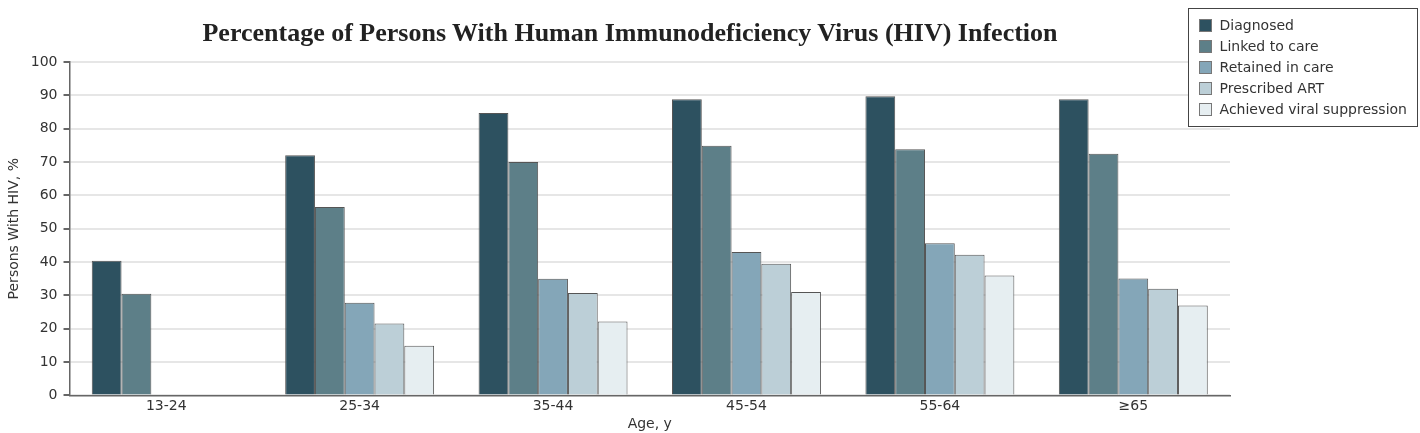  I want to click on x-axis-title: Age, y, so click(649, 423).